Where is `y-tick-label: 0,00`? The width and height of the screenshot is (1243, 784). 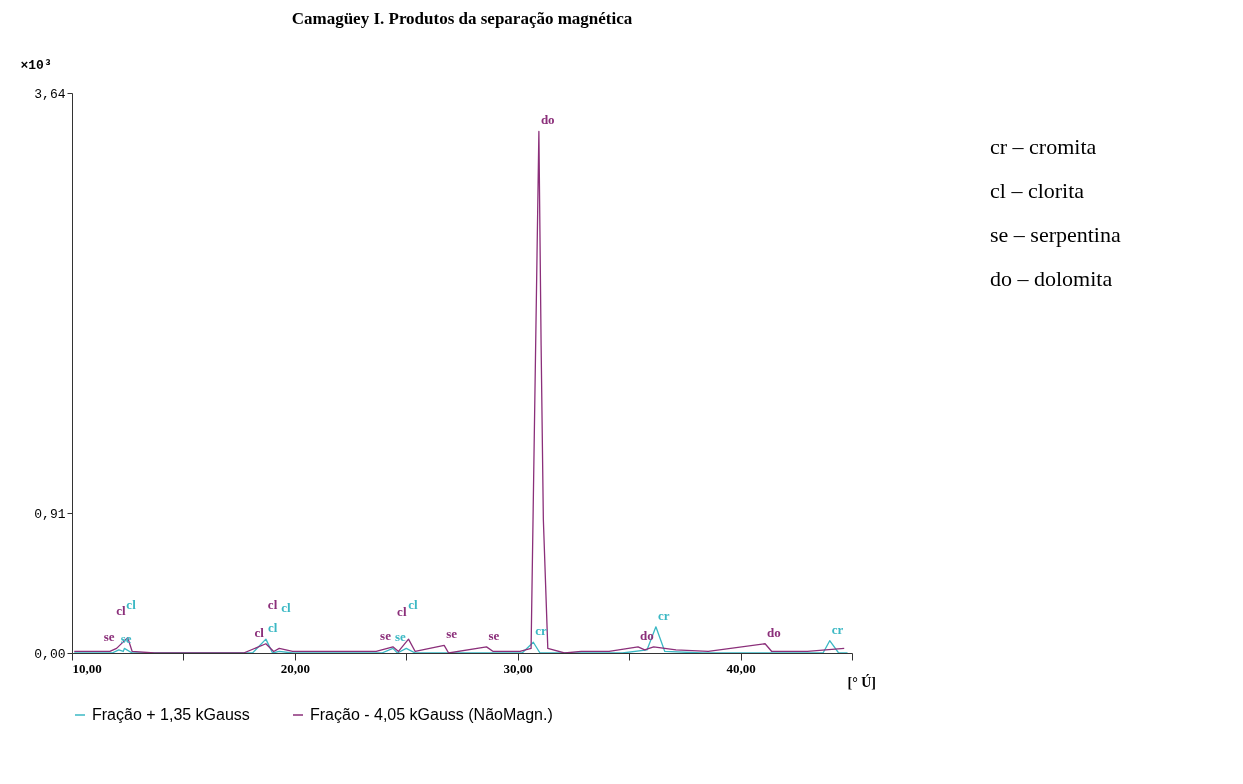
y-tick-label: 0,00 is located at coordinates (50, 654).